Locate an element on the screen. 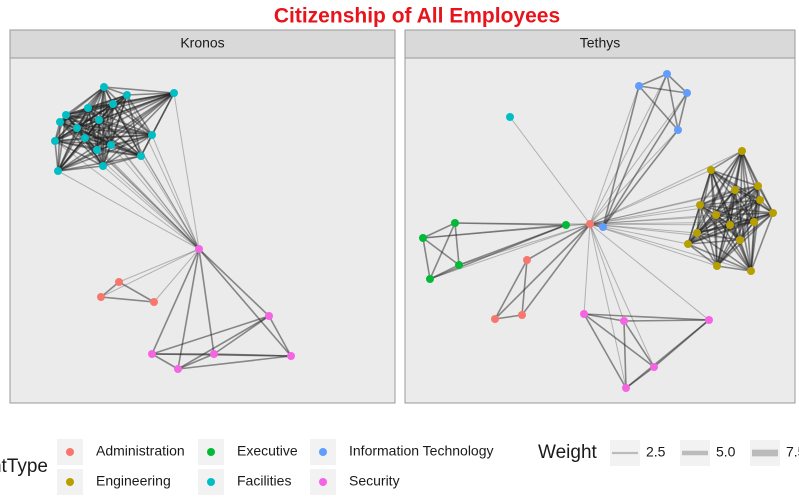 The image size is (799, 497). weight-label: 5.0 is located at coordinates (726, 452).